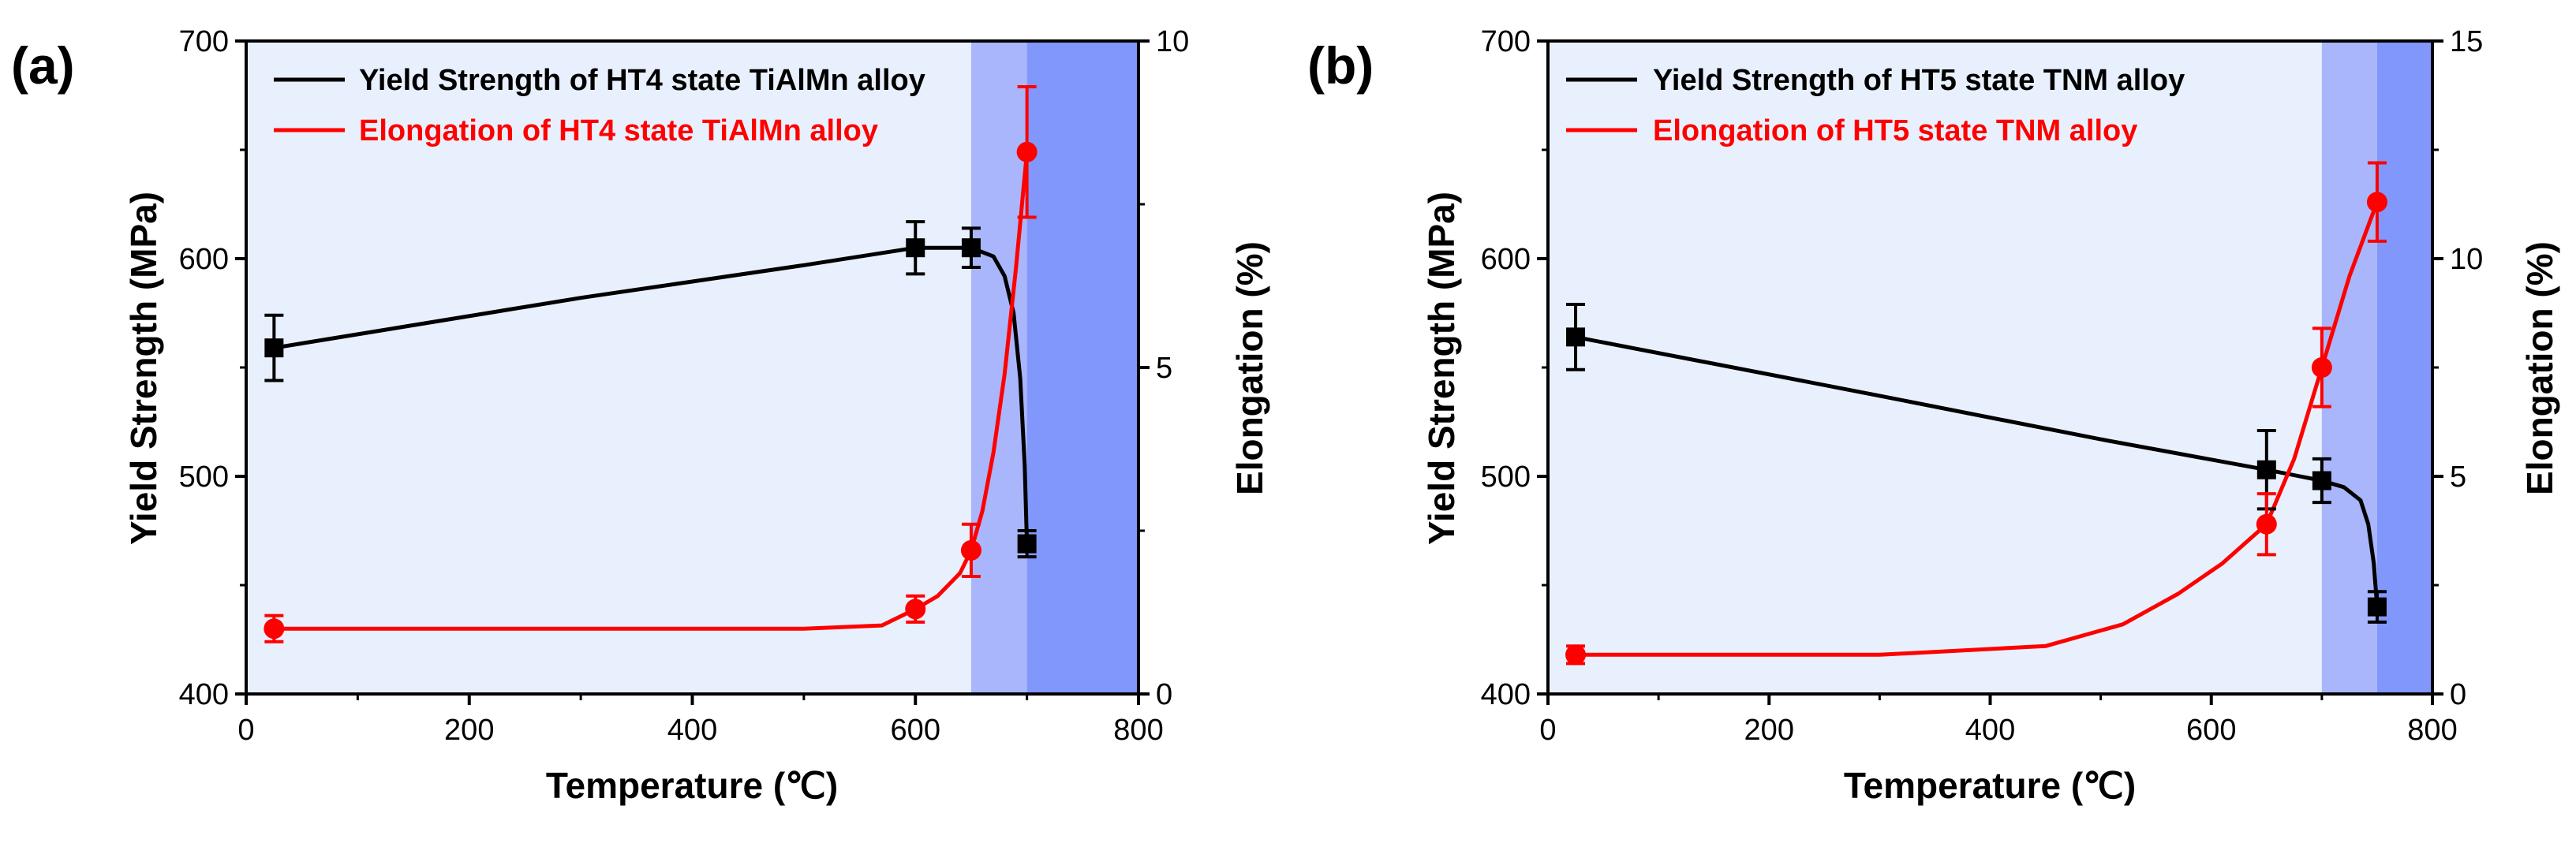  What do you see at coordinates (1506, 260) in the screenshot?
I see `panel-b-y-left-tick-label-2: 600` at bounding box center [1506, 260].